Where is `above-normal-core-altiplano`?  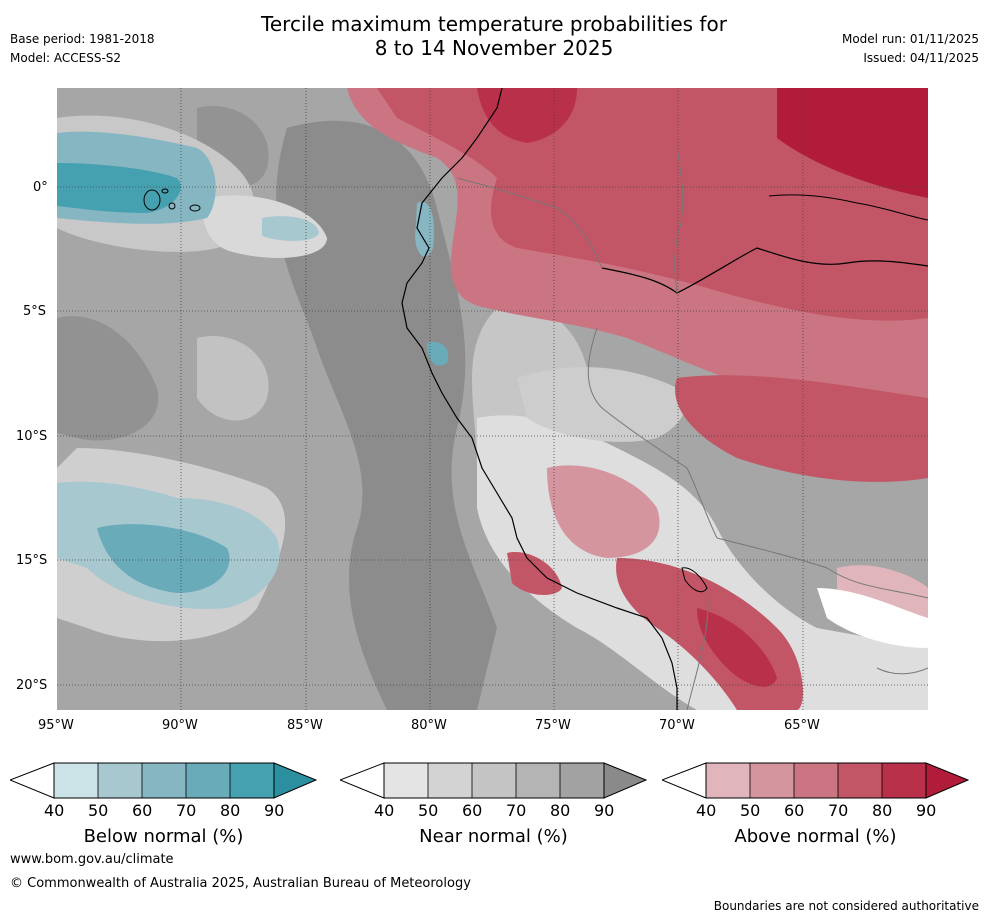 above-normal-core-altiplano is located at coordinates (737, 647).